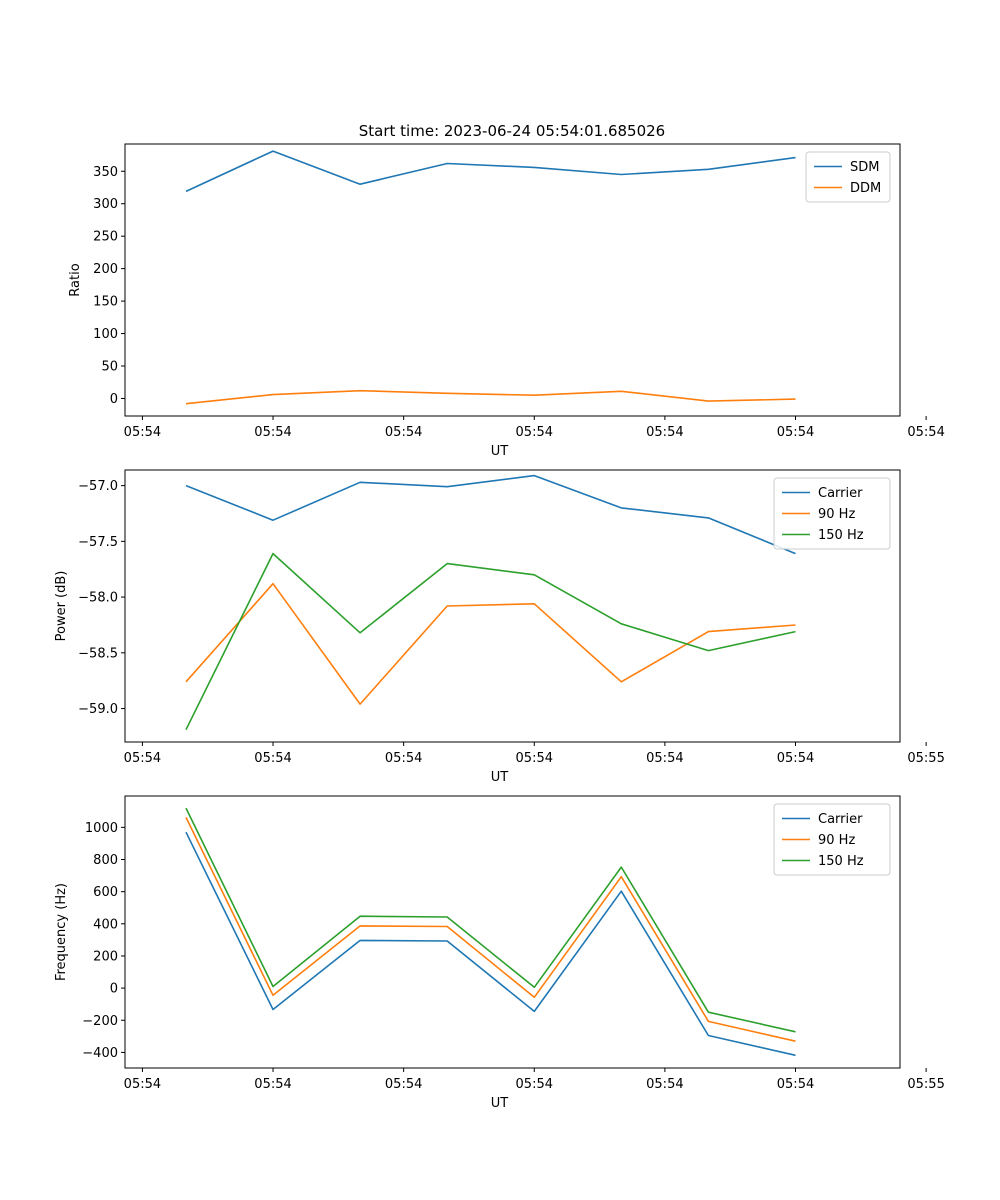 This screenshot has width=1000, height=1200. I want to click on y-tick-label: 250, so click(105, 237).